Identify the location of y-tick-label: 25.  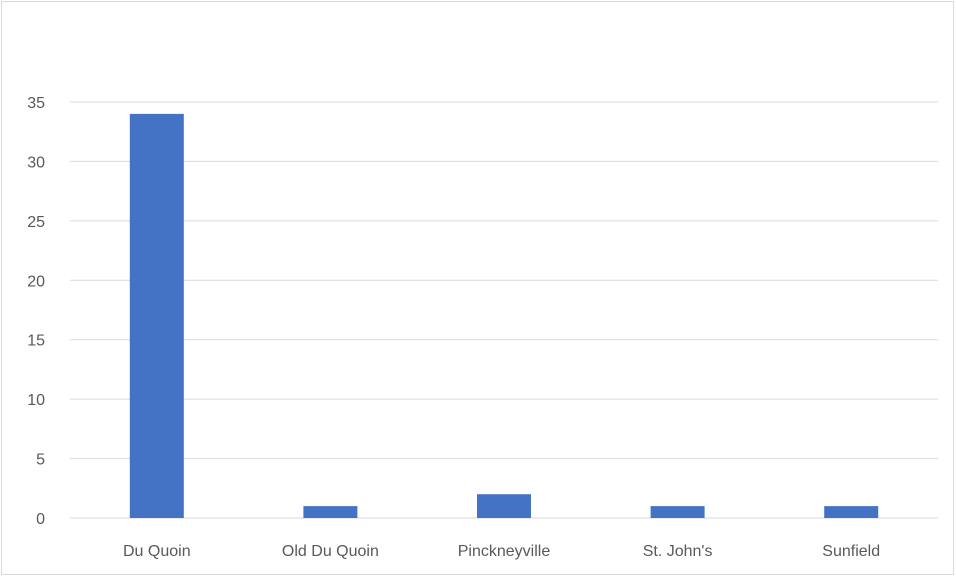
(36, 222).